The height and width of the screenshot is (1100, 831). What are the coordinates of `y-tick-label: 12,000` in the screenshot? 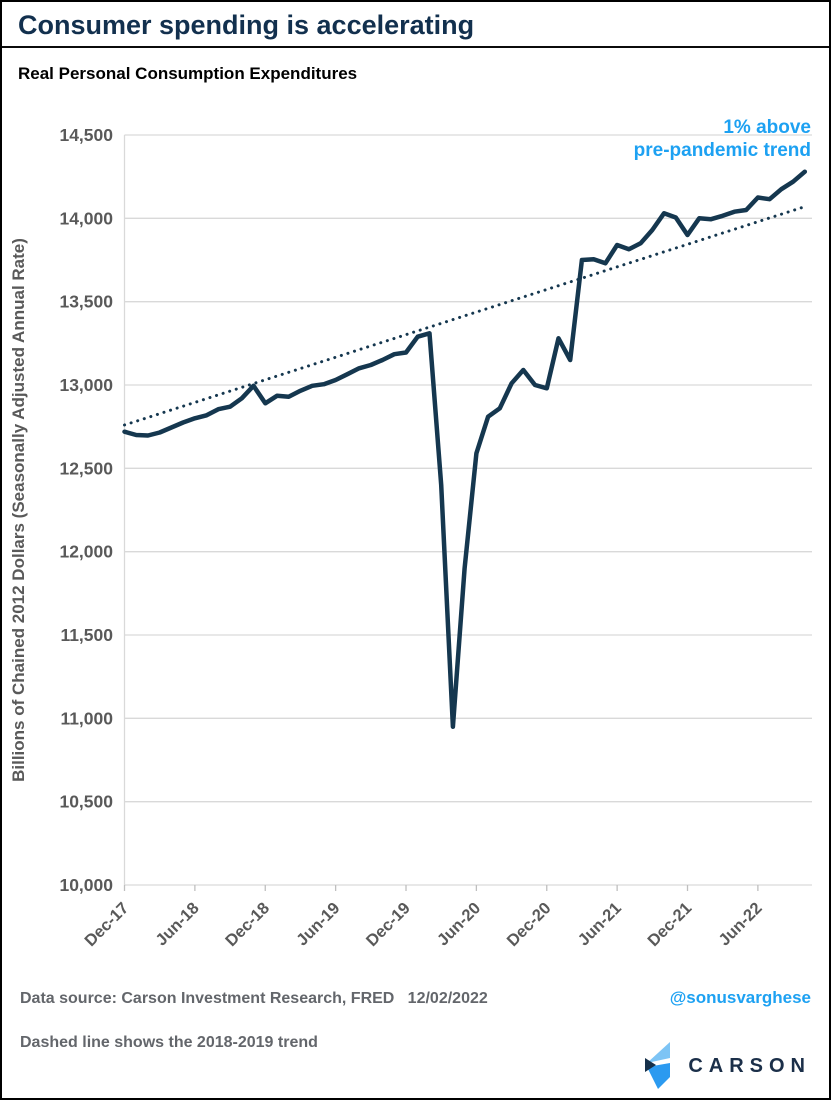 It's located at (86, 552).